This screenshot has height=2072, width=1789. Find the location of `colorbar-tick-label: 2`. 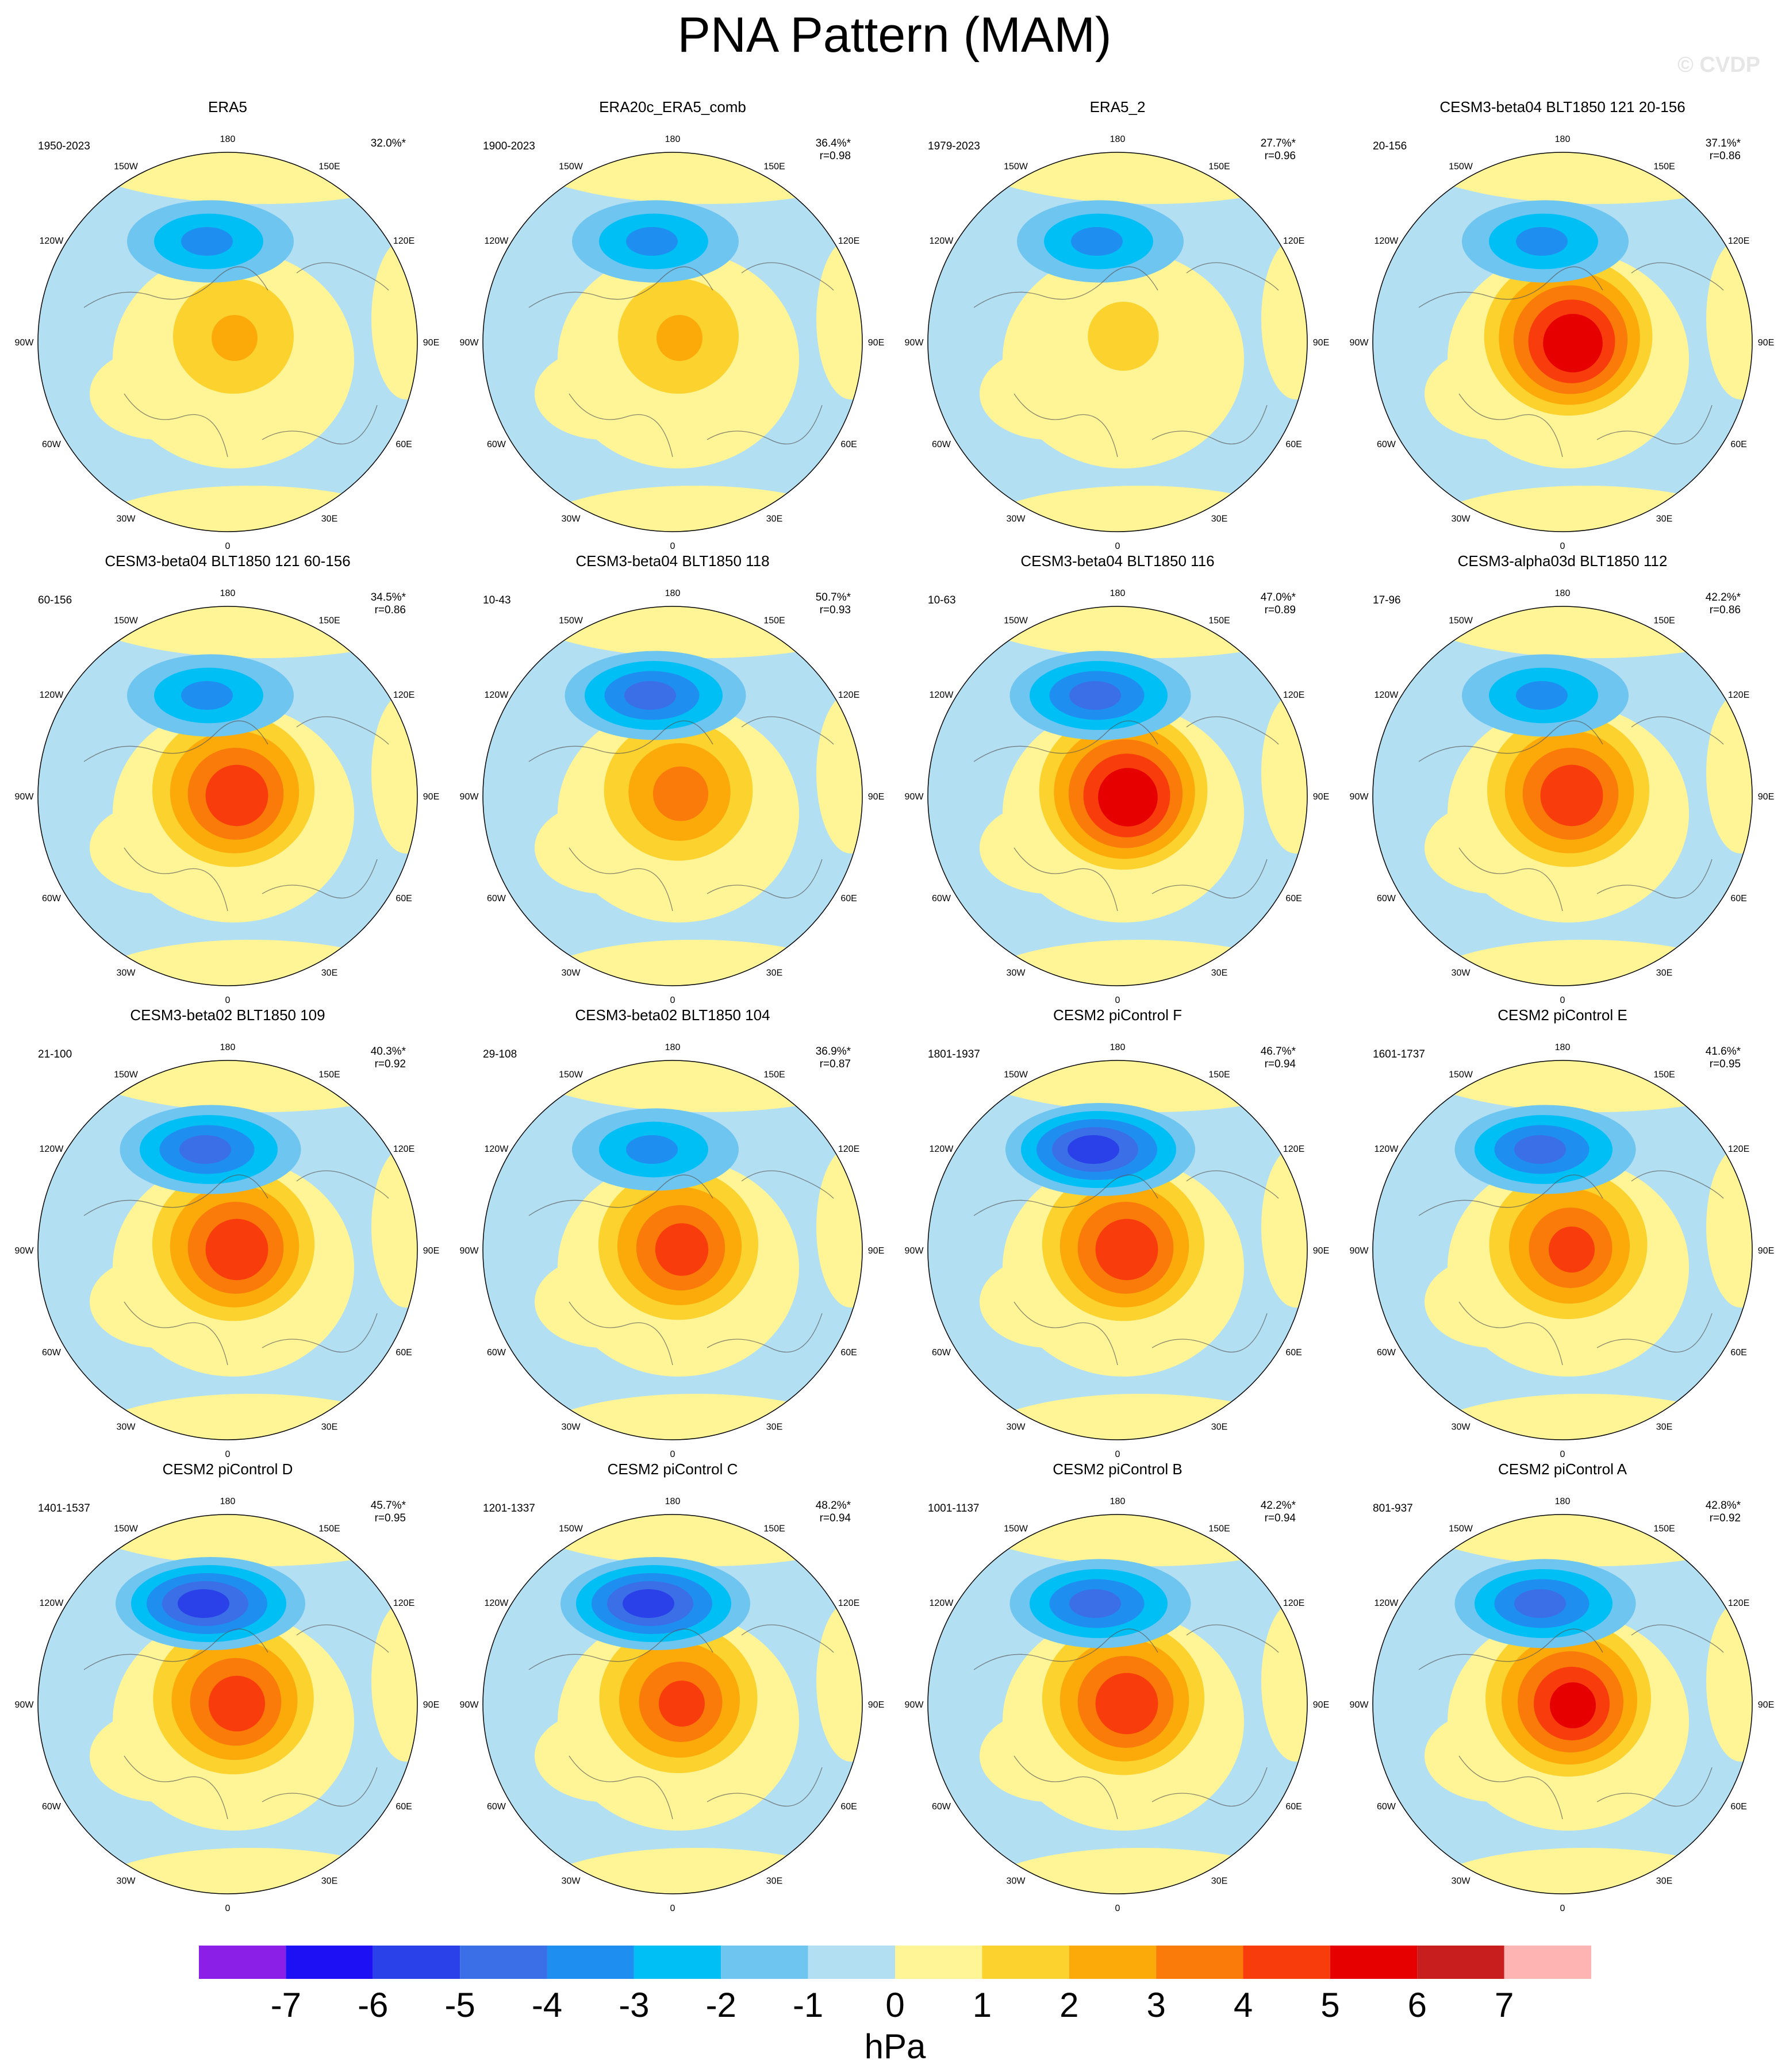

colorbar-tick-label: 2 is located at coordinates (1068, 2005).